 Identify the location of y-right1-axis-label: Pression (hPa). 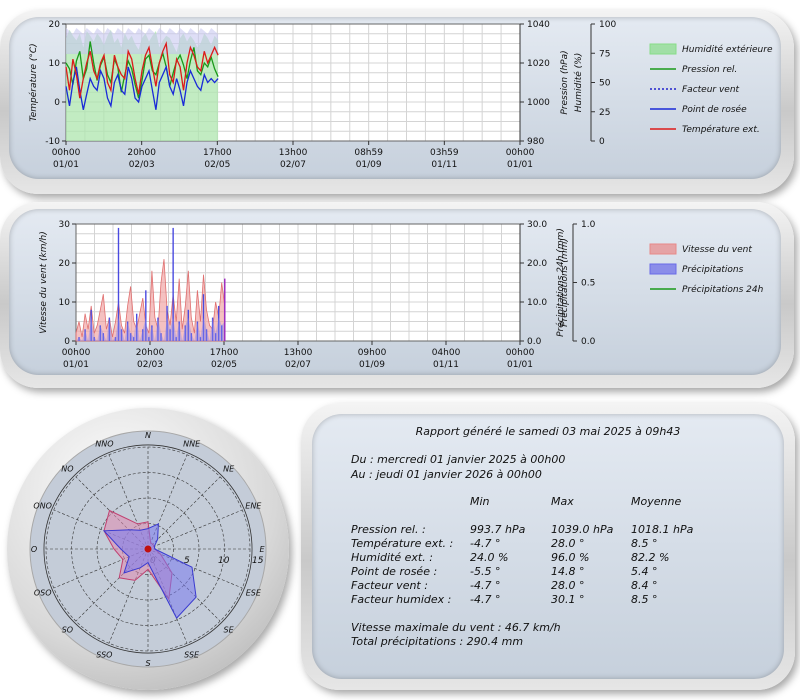
(565, 82).